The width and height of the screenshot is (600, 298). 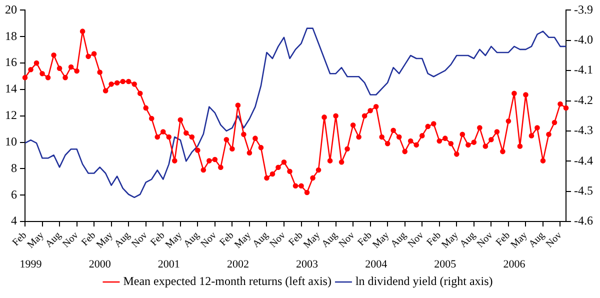 What do you see at coordinates (584, 191) in the screenshot?
I see `y2-tick-label: -4.5` at bounding box center [584, 191].